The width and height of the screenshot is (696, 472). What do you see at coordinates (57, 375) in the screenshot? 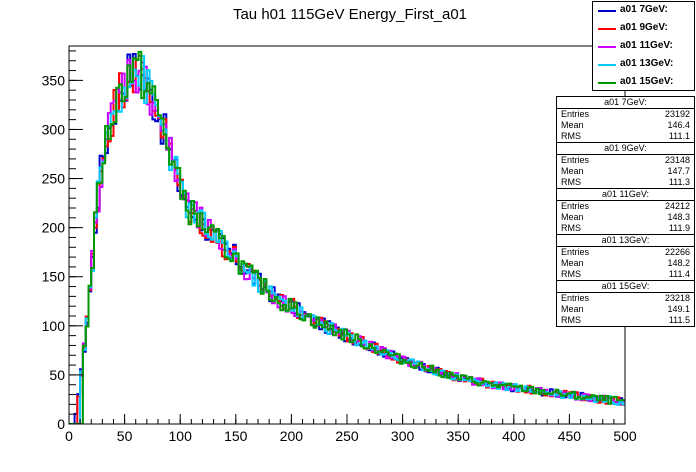
I see `y-tick-label: 50` at bounding box center [57, 375].